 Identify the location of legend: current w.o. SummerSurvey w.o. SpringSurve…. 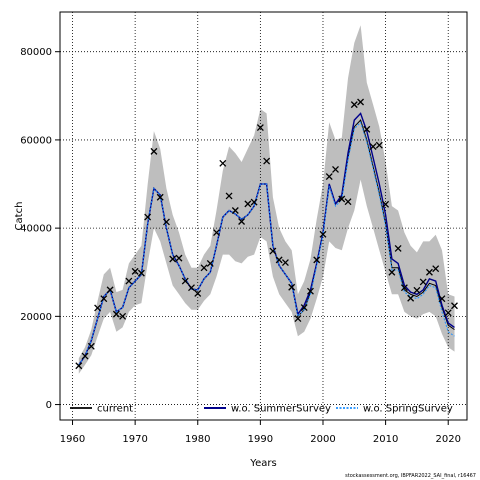
(261, 409).